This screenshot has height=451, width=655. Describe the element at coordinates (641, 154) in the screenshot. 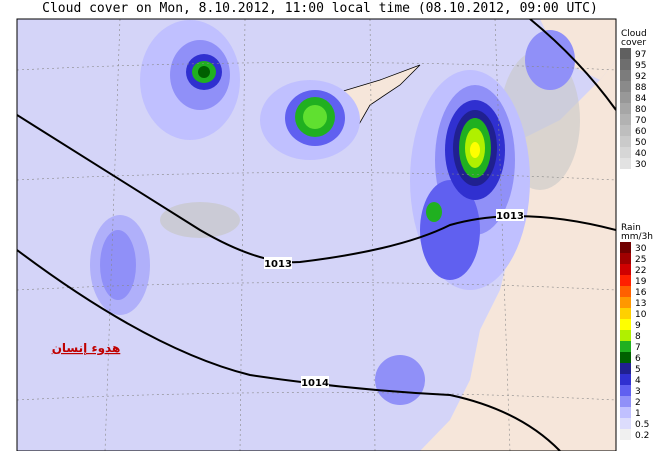

I see `legend-label: 40` at that location.